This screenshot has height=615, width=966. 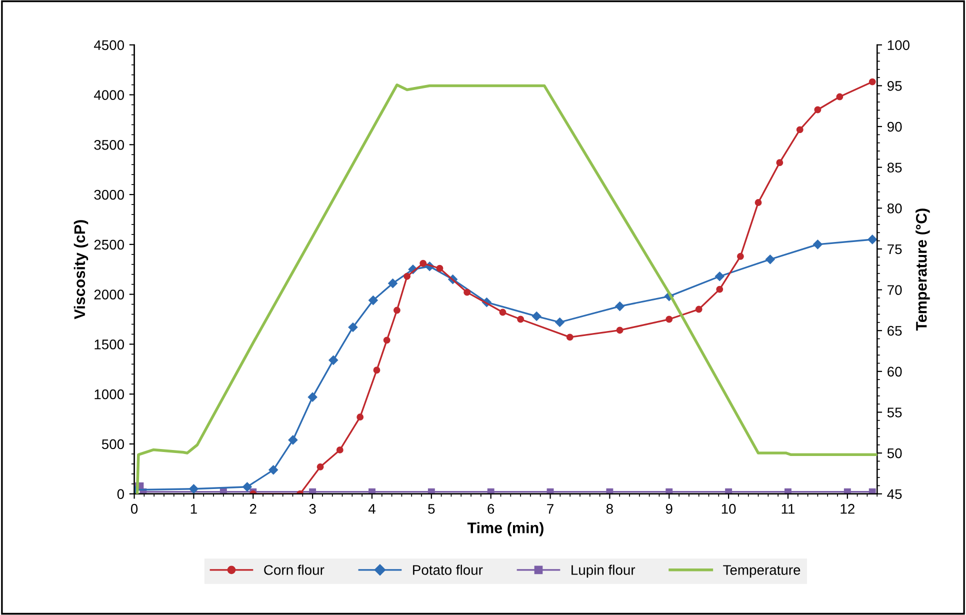 I want to click on y2-tick-label: 100, so click(x=899, y=45).